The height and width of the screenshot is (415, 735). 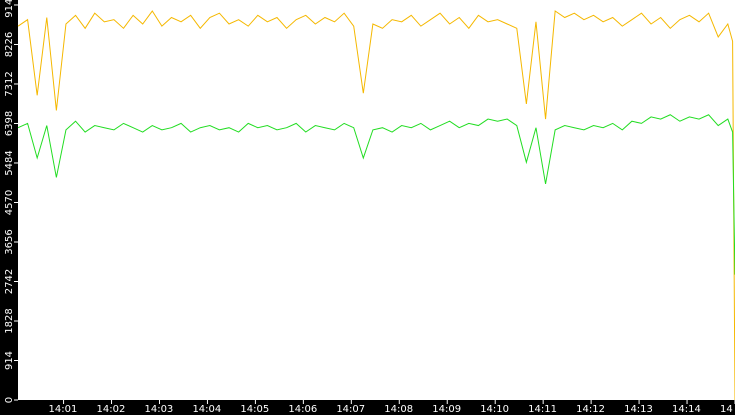 What do you see at coordinates (9, 83) in the screenshot?
I see `y-tick-label: 7312` at bounding box center [9, 83].